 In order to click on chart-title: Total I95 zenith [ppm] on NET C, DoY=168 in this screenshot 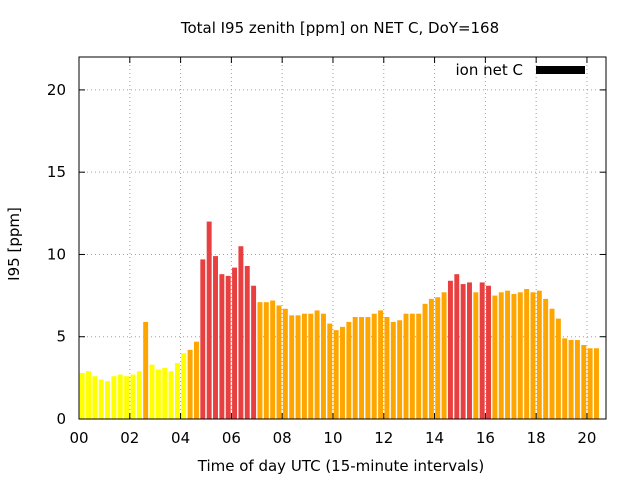, I will do `click(339, 28)`.